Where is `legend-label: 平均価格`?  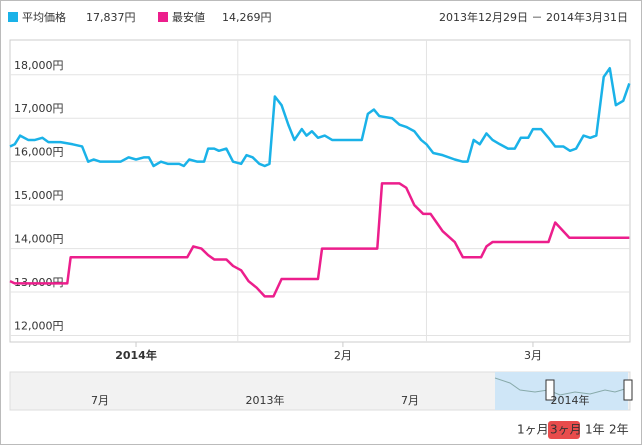
legend-label: 平均価格 is located at coordinates (44, 17).